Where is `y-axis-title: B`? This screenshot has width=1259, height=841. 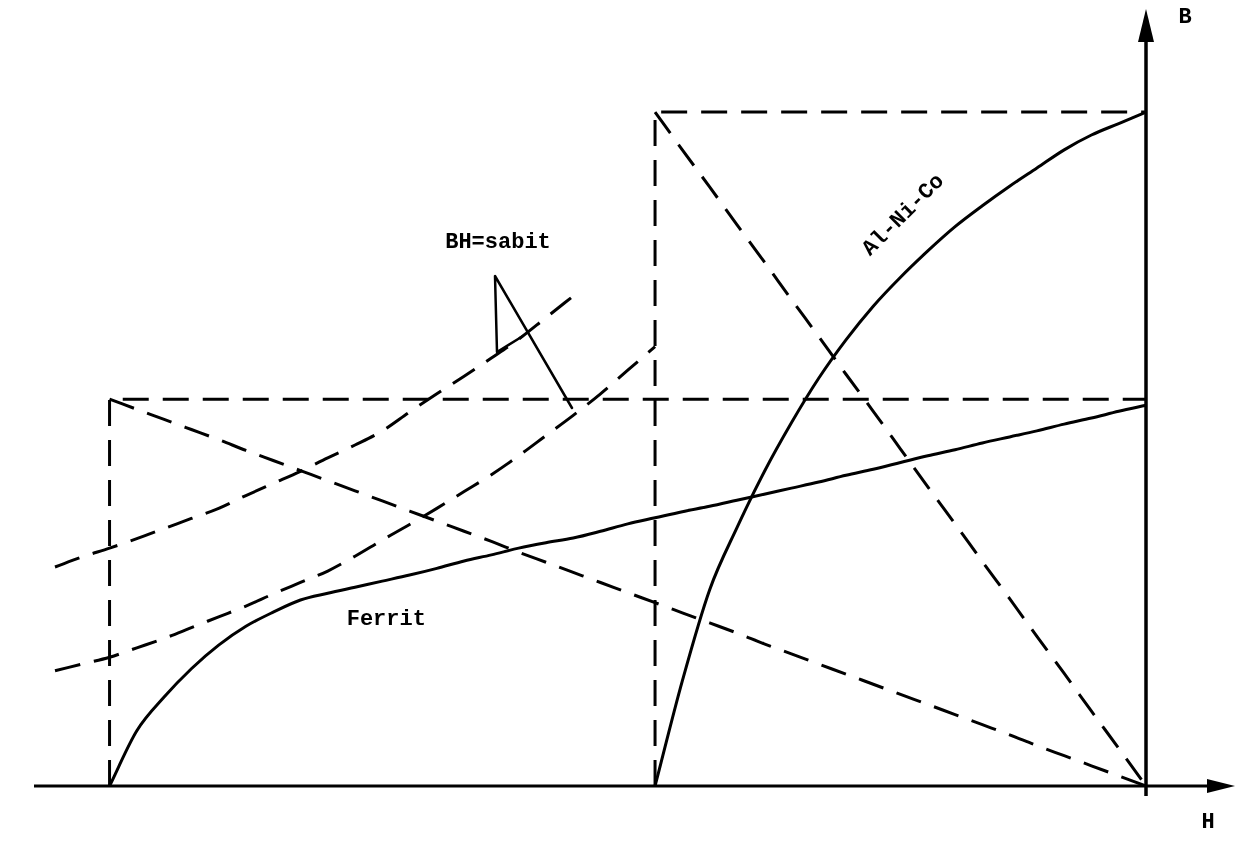
y-axis-title: B is located at coordinates (1185, 17).